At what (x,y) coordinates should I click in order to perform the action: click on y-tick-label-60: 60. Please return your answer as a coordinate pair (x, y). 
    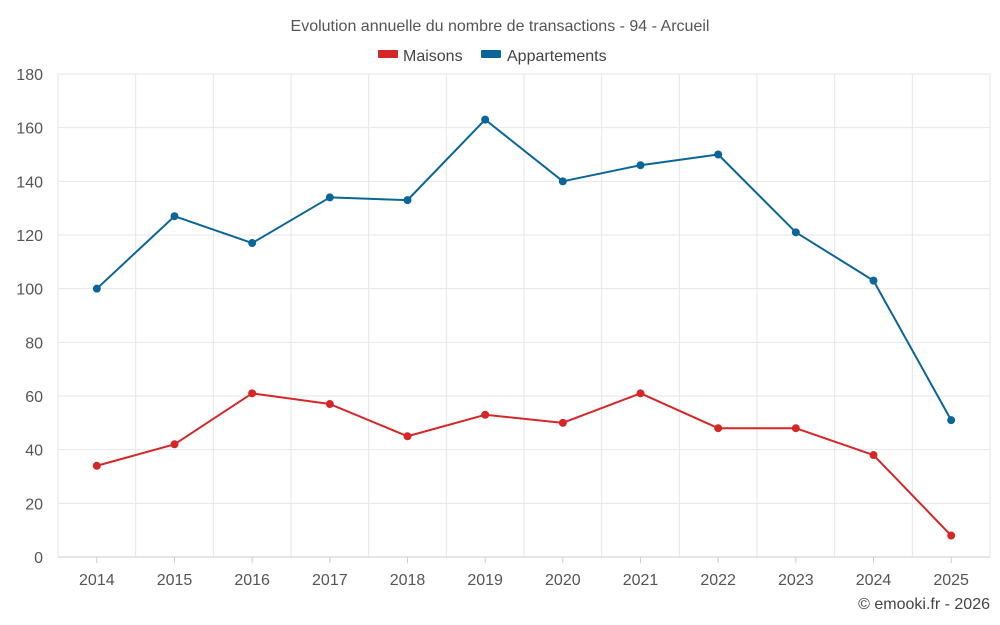
    Looking at the image, I should click on (34, 397).